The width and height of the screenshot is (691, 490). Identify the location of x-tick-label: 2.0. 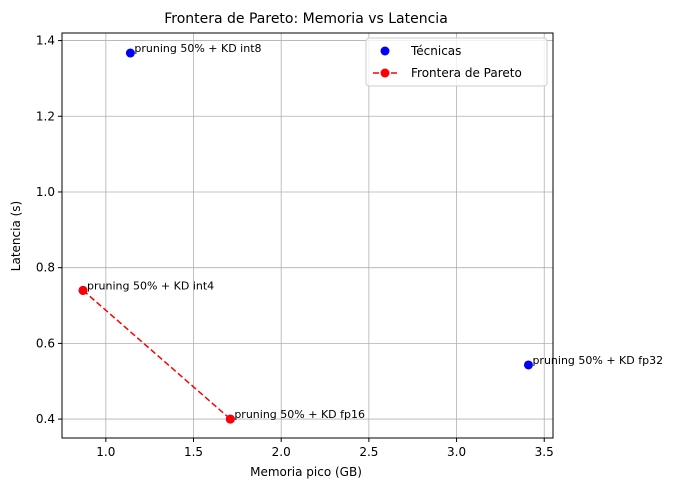
(281, 452).